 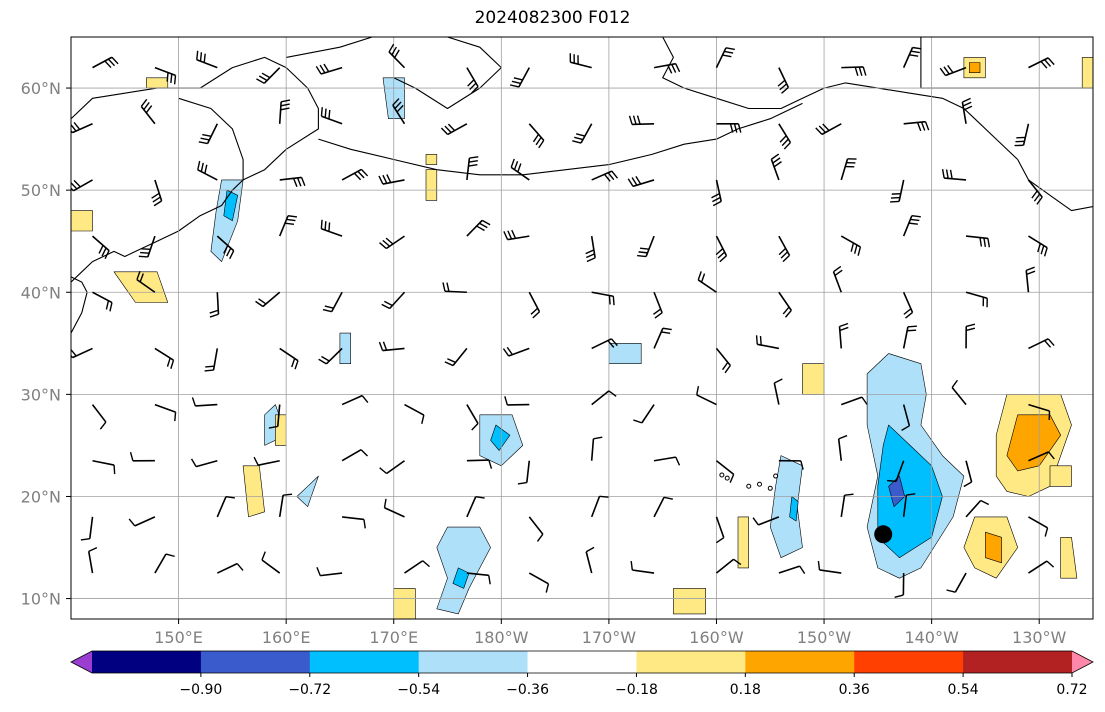 I want to click on lon-tick-label: 150°E, so click(x=178, y=637).